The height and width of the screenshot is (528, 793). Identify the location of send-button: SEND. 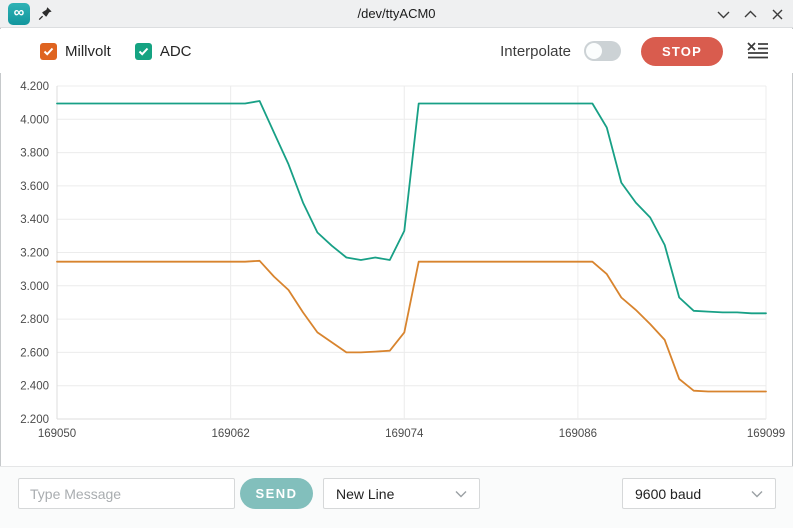
(276, 493).